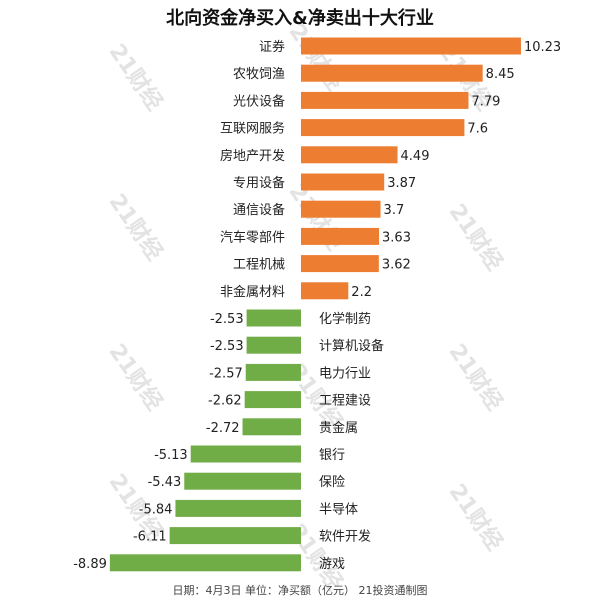 The image size is (600, 600). Describe the element at coordinates (259, 101) in the screenshot. I see `category-label-3: 光伏设备` at that location.